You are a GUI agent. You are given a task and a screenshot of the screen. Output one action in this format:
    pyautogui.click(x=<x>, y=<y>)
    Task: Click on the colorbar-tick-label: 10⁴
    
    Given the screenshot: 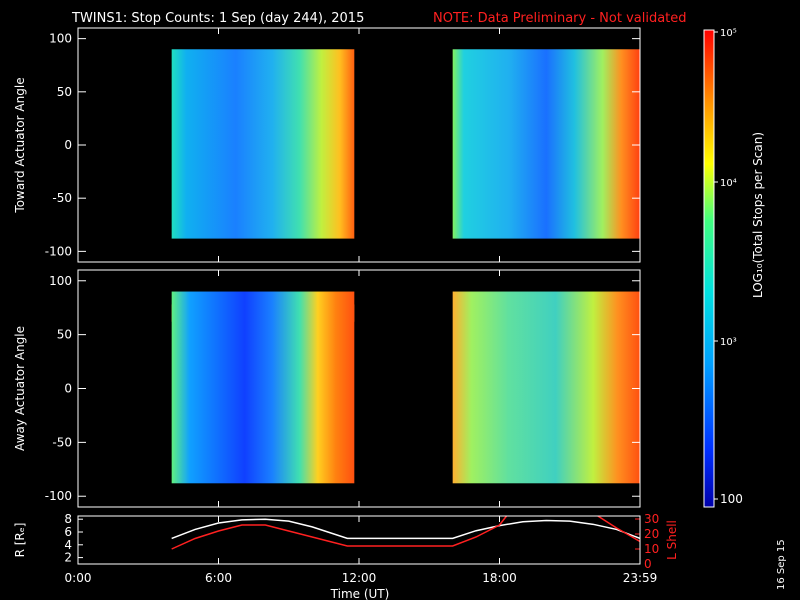 What is the action you would take?
    pyautogui.click(x=728, y=183)
    